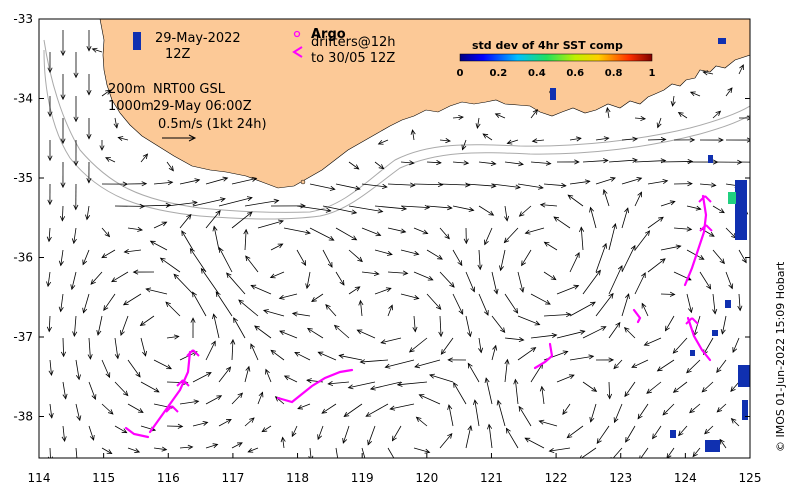 The image size is (791, 492). I want to click on date-label: 29-May-2022, so click(198, 38).